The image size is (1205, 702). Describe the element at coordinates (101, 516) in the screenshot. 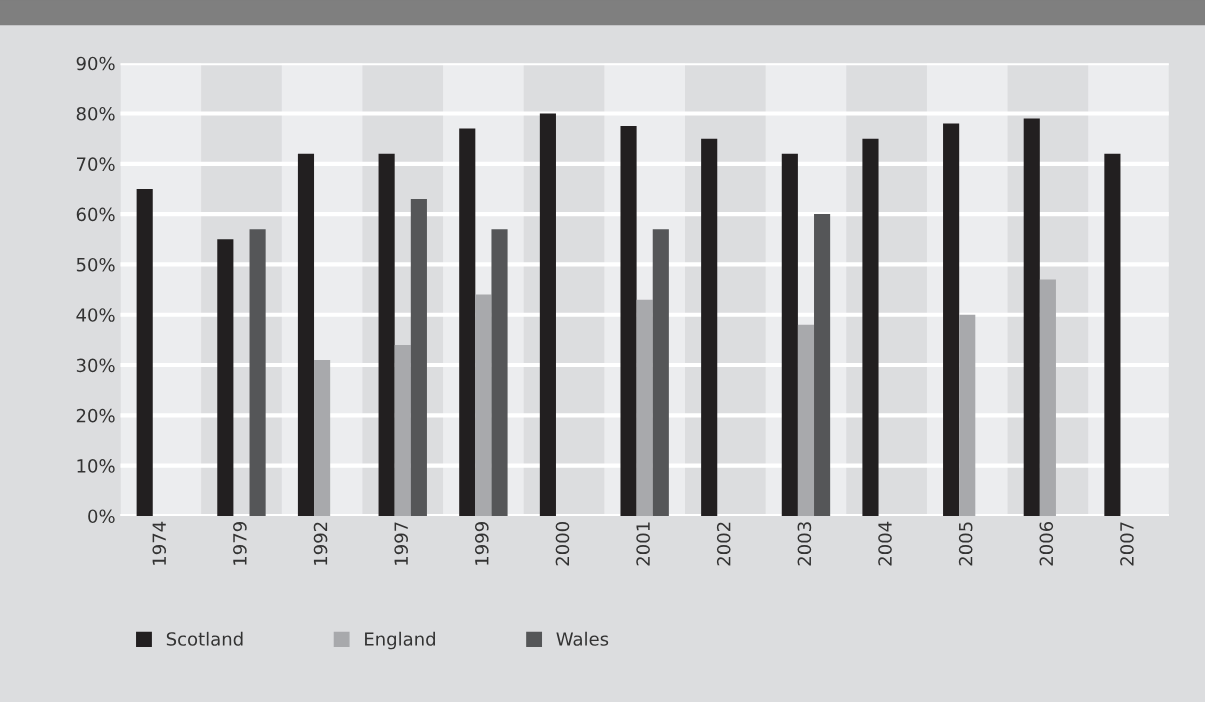

I see `y-tick-label: 0%` at that location.